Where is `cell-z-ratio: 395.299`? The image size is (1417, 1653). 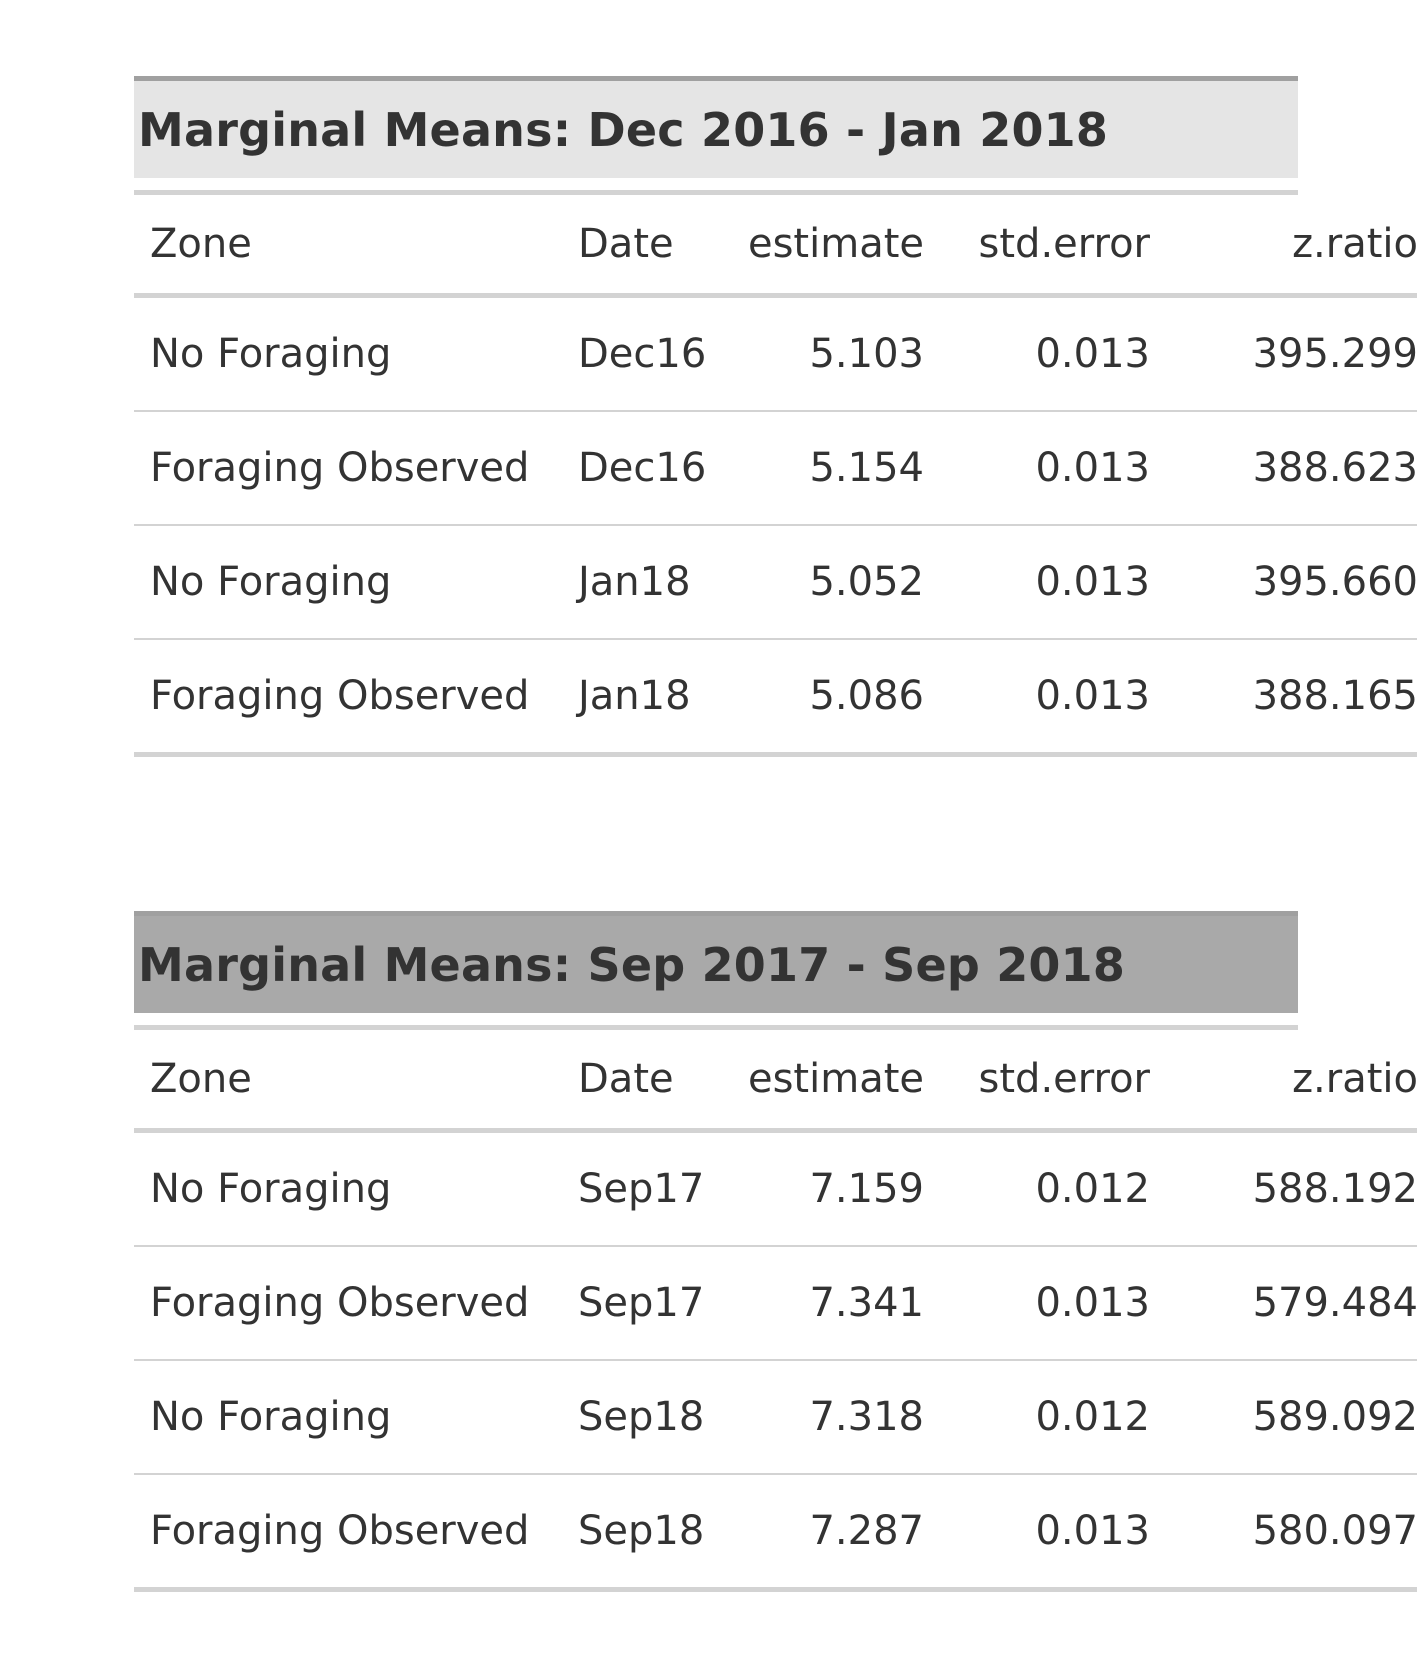 cell-z-ratio: 395.299 is located at coordinates (1290, 353).